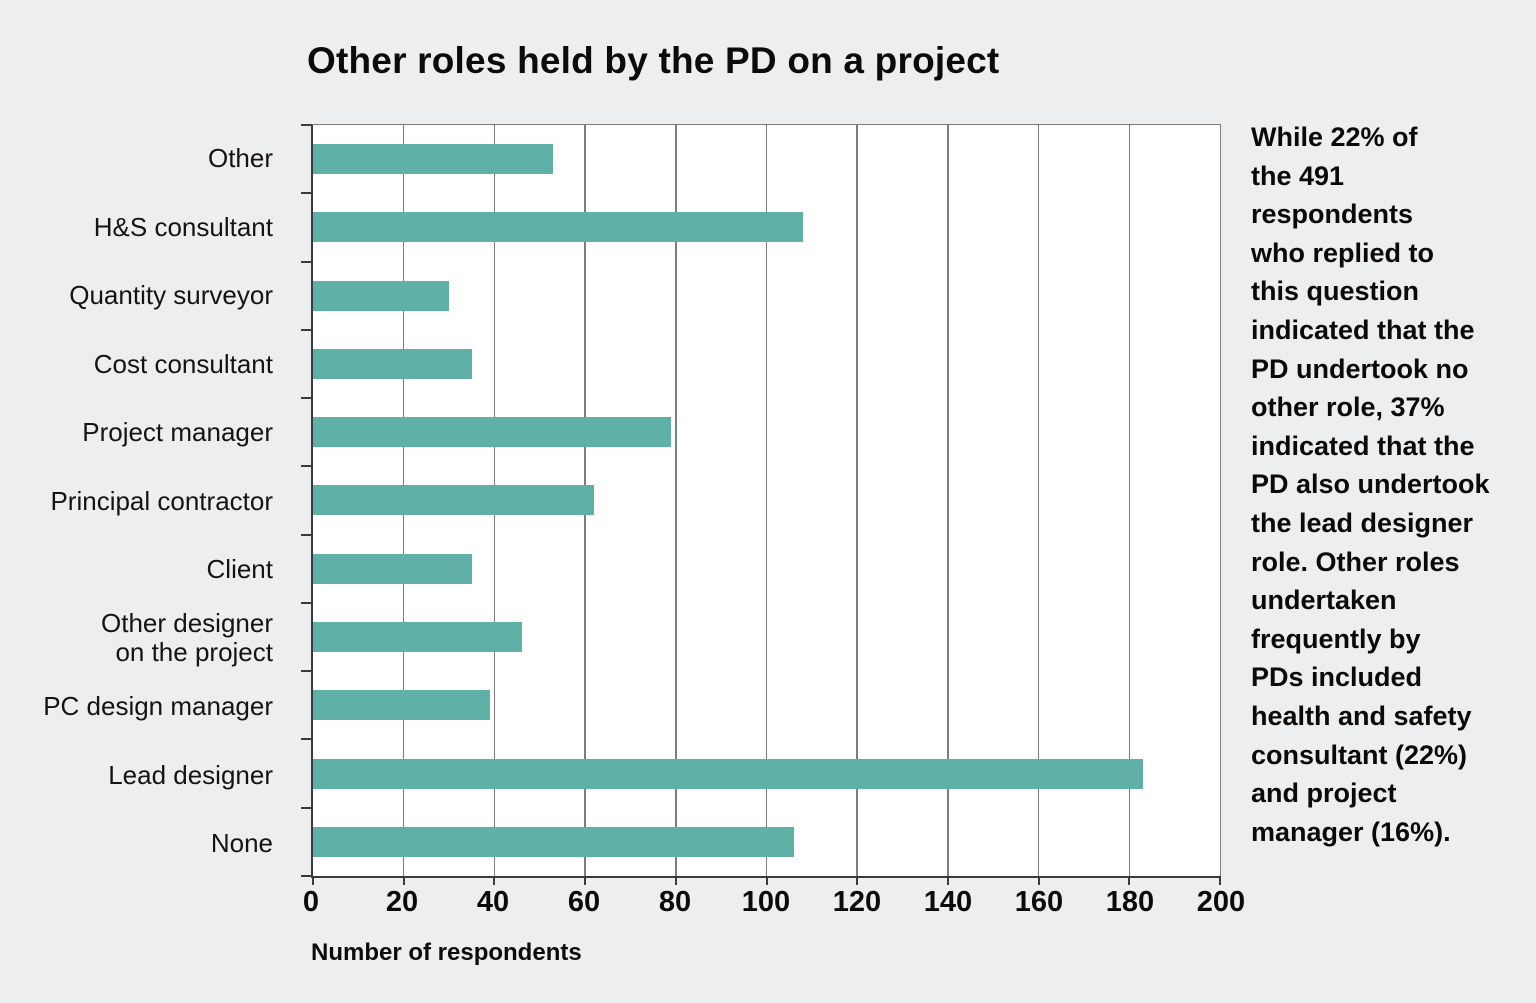 Image resolution: width=1536 pixels, height=1003 pixels. What do you see at coordinates (240, 157) in the screenshot?
I see `category-label: Other` at bounding box center [240, 157].